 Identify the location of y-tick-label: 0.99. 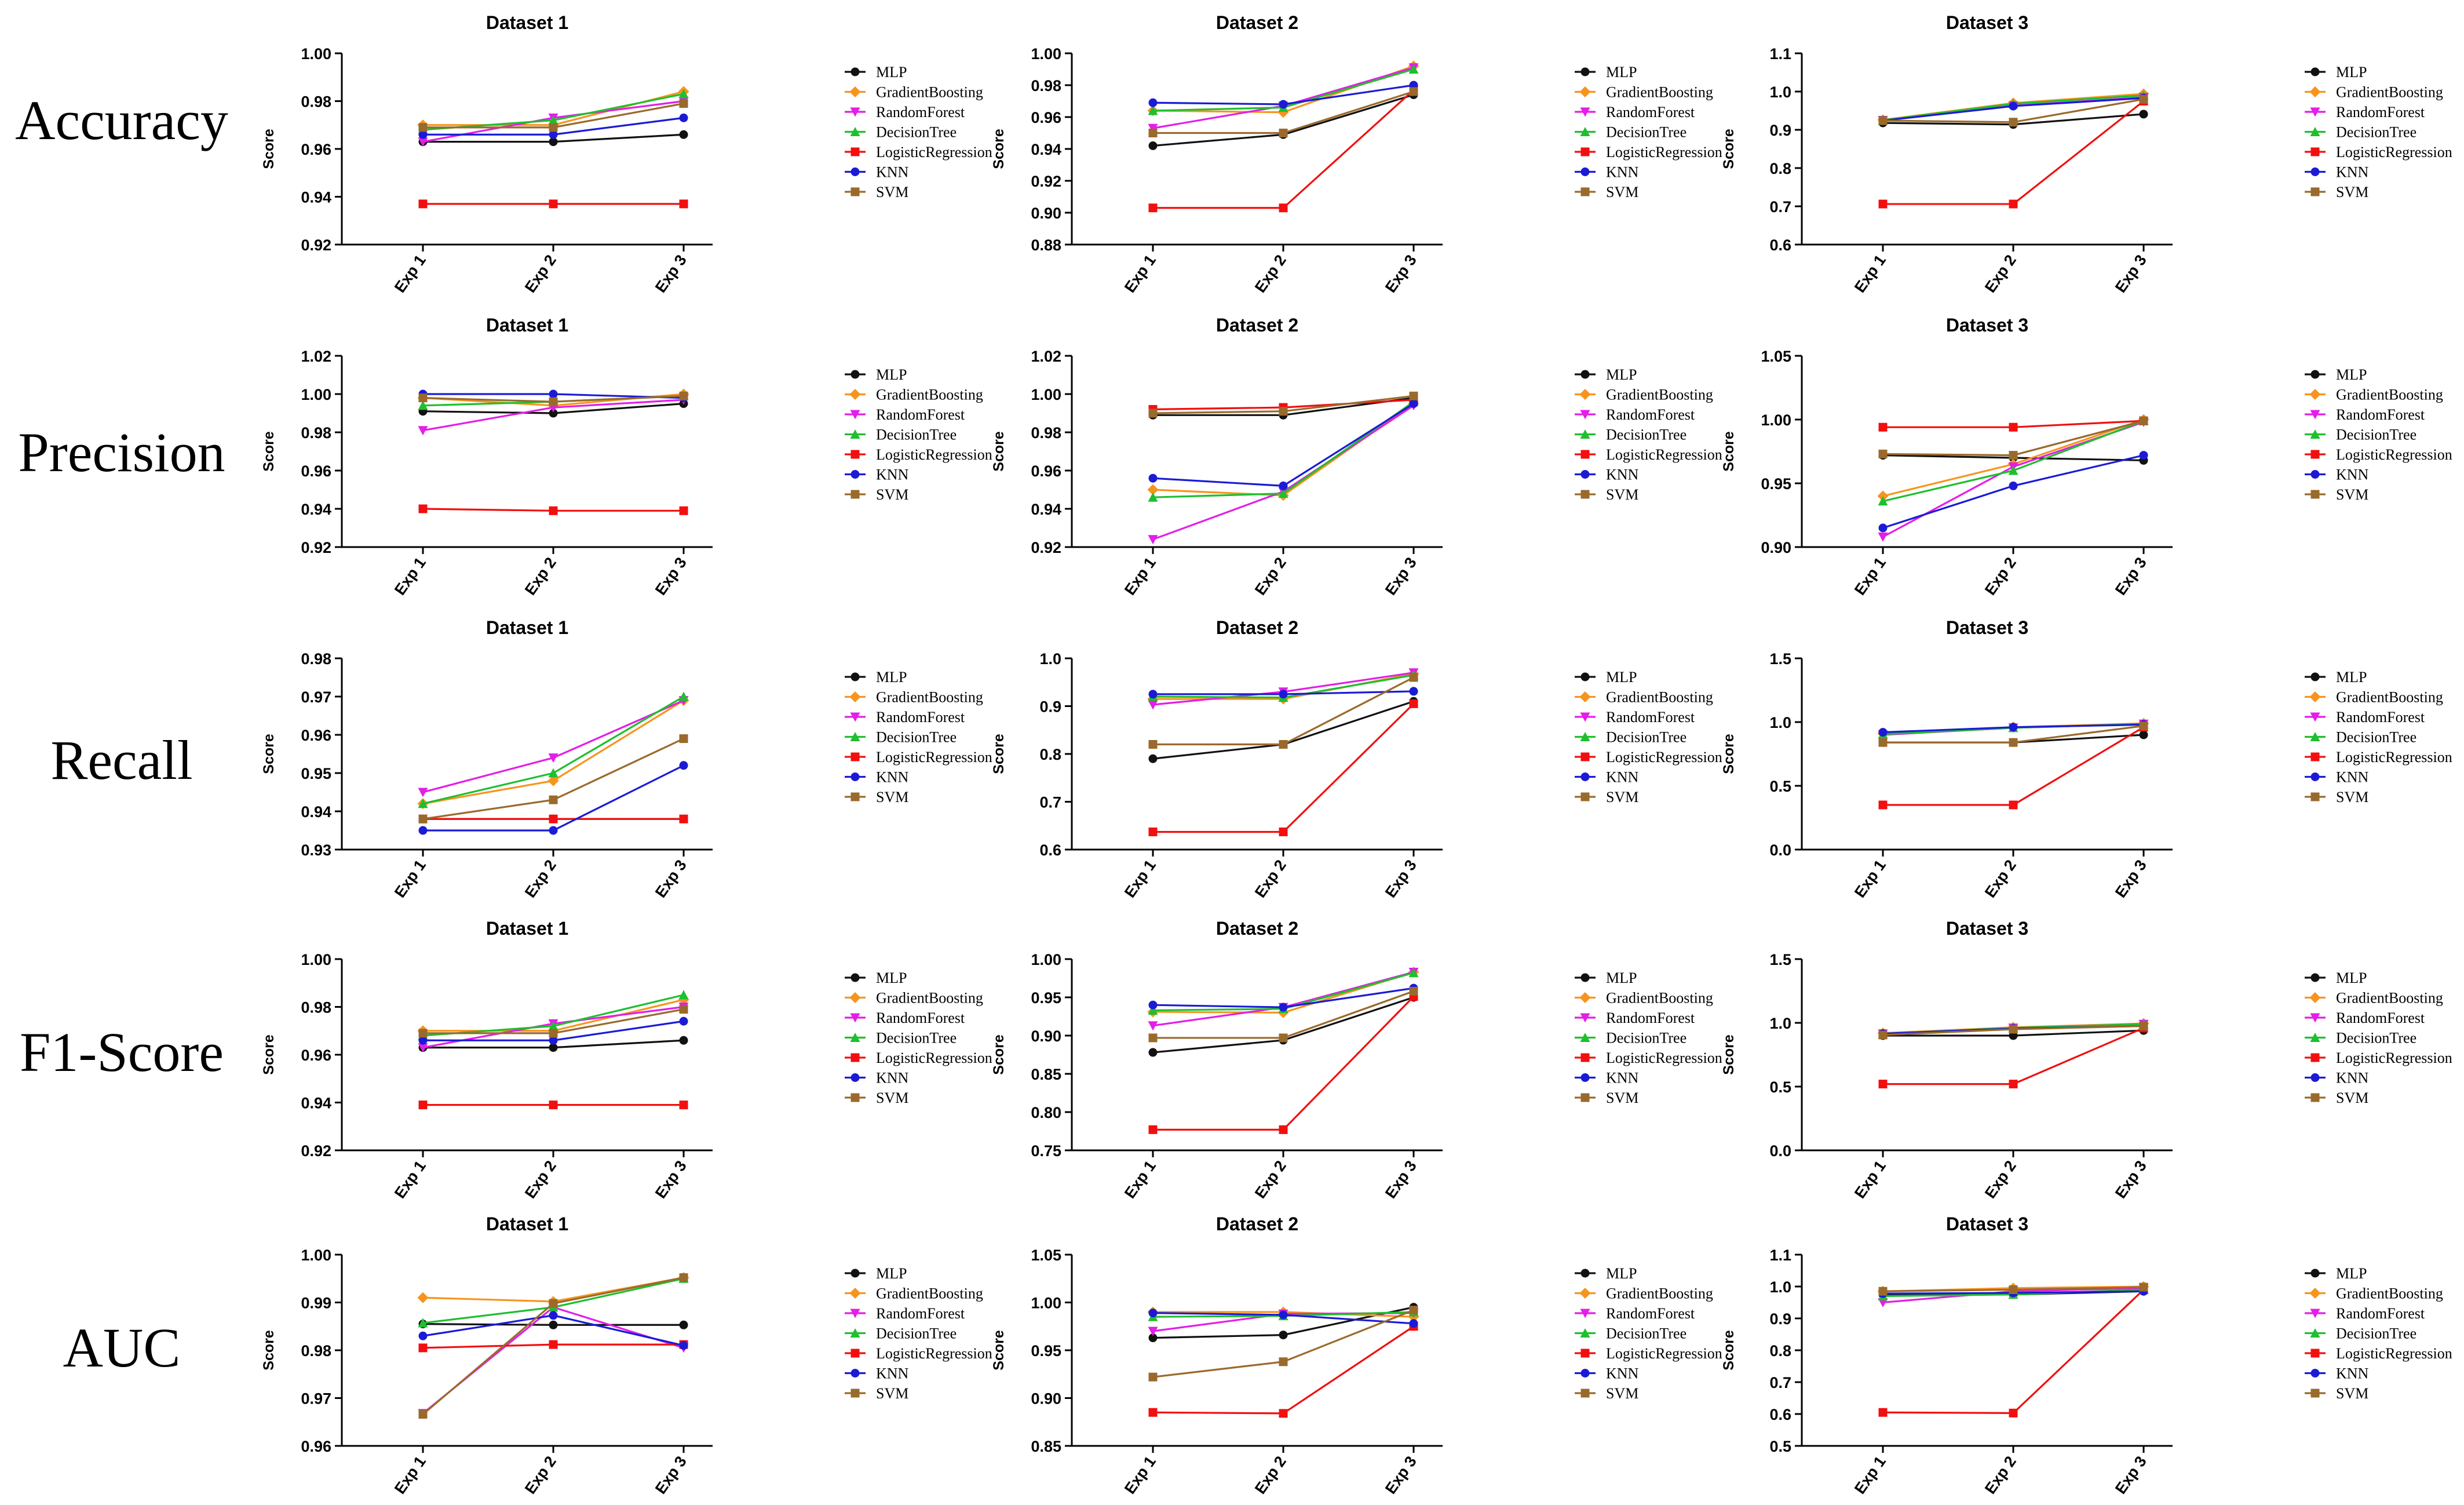
(316, 1304).